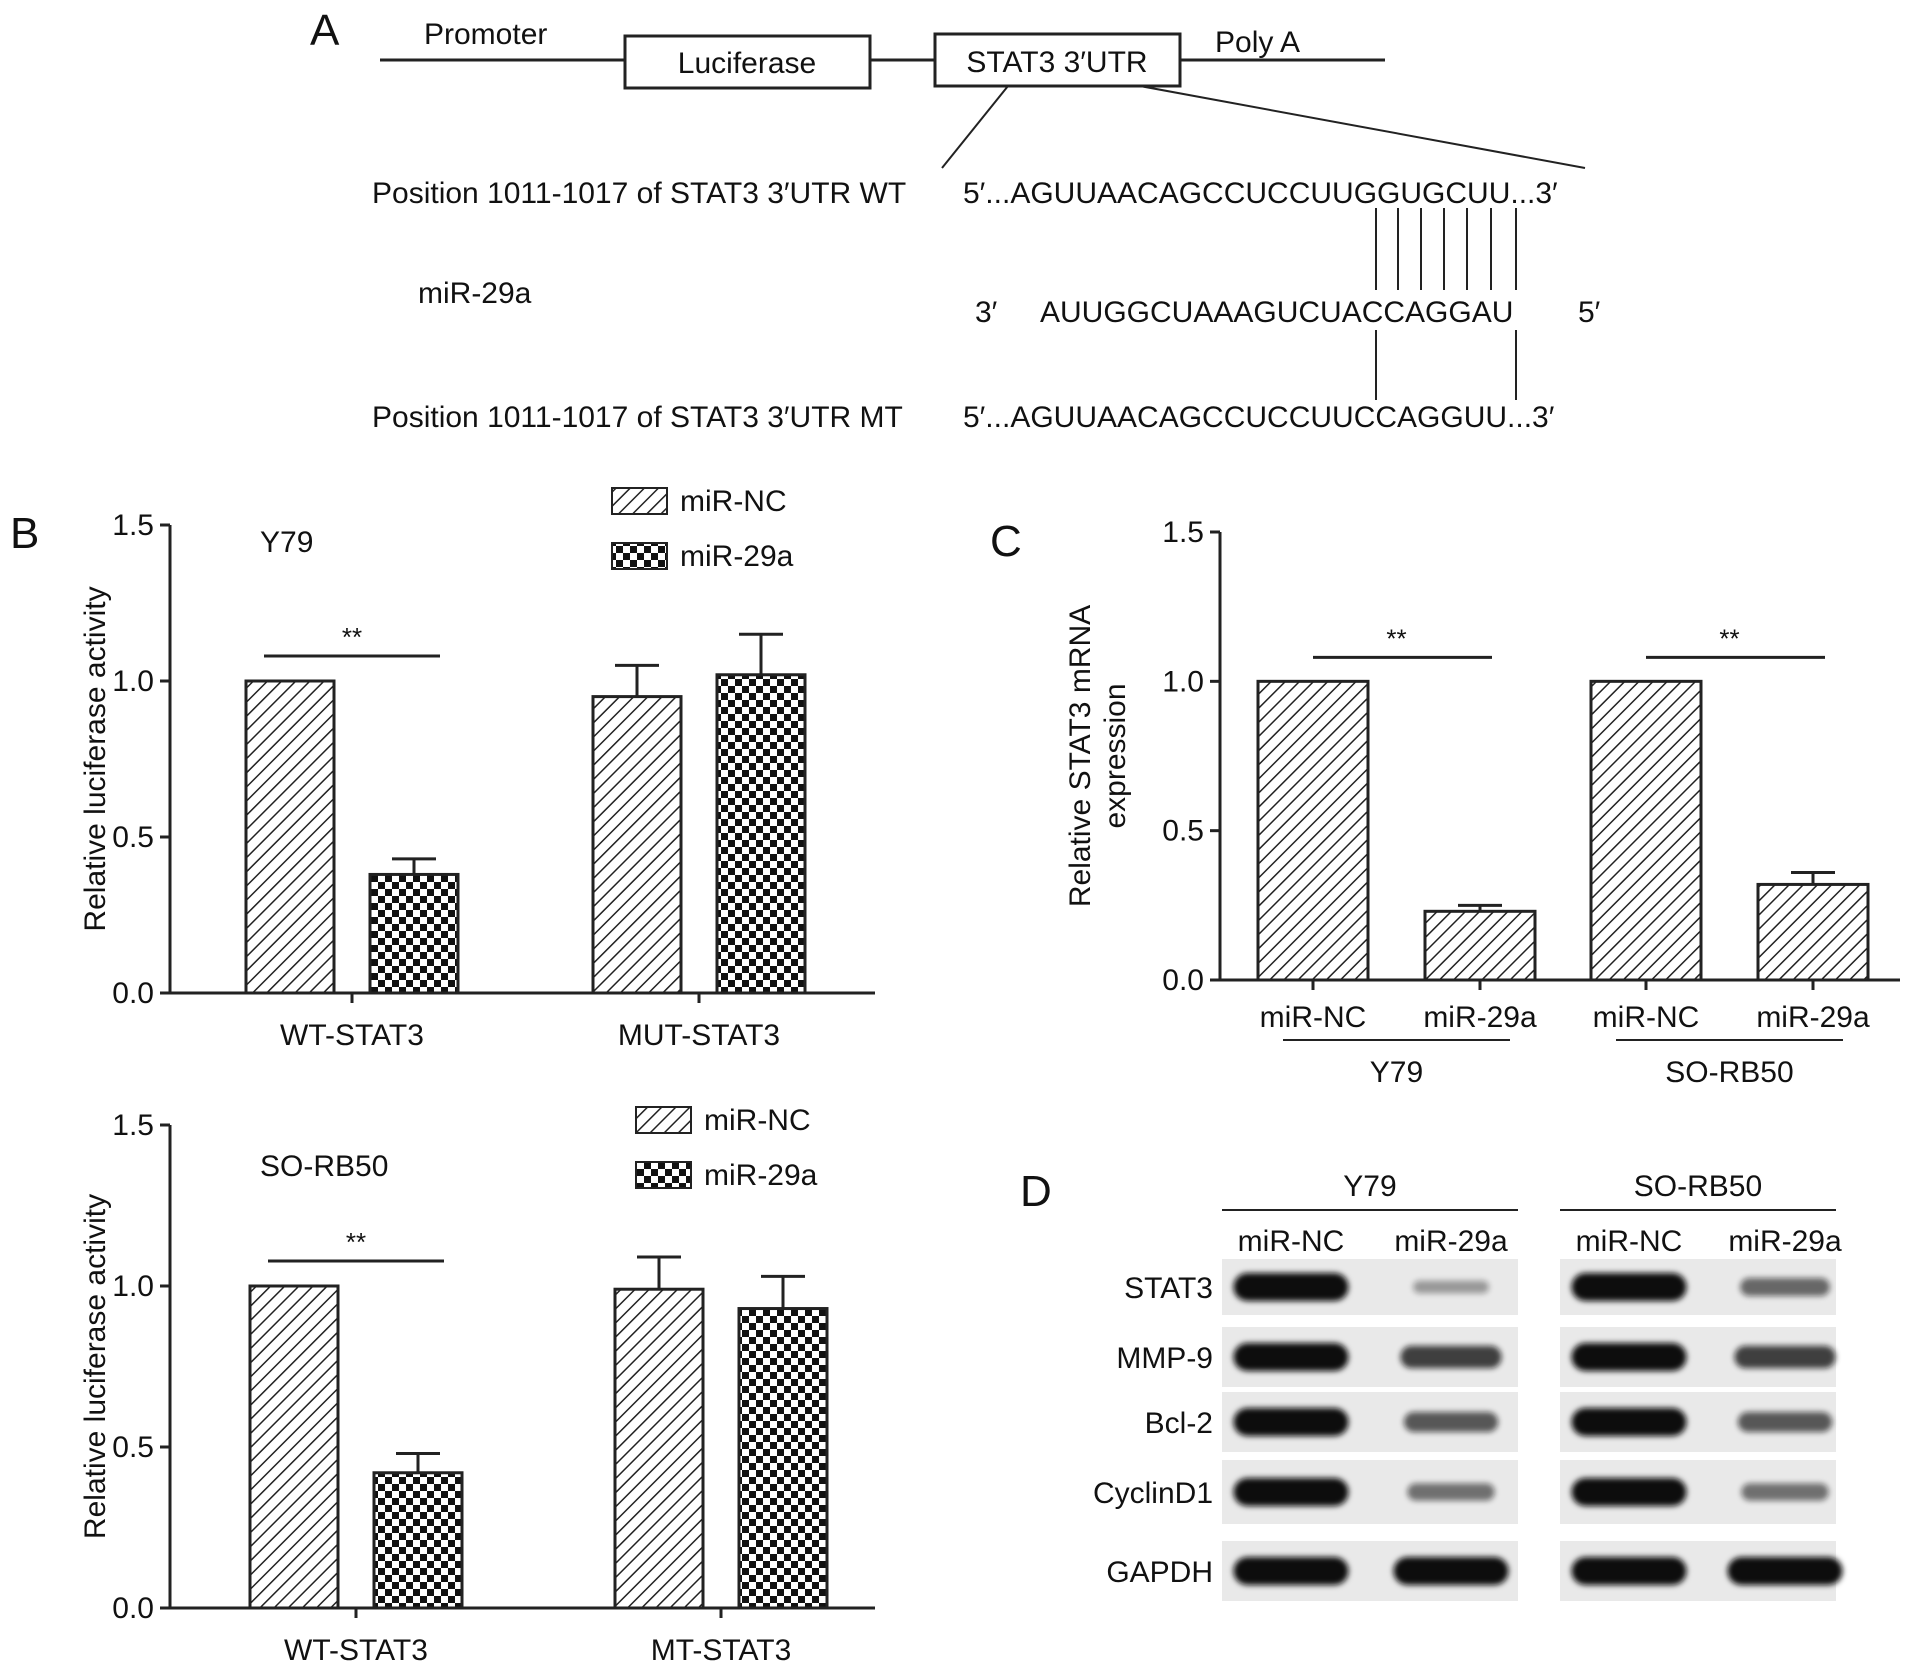  I want to click on mir-five-prime: 5′, so click(1589, 312).